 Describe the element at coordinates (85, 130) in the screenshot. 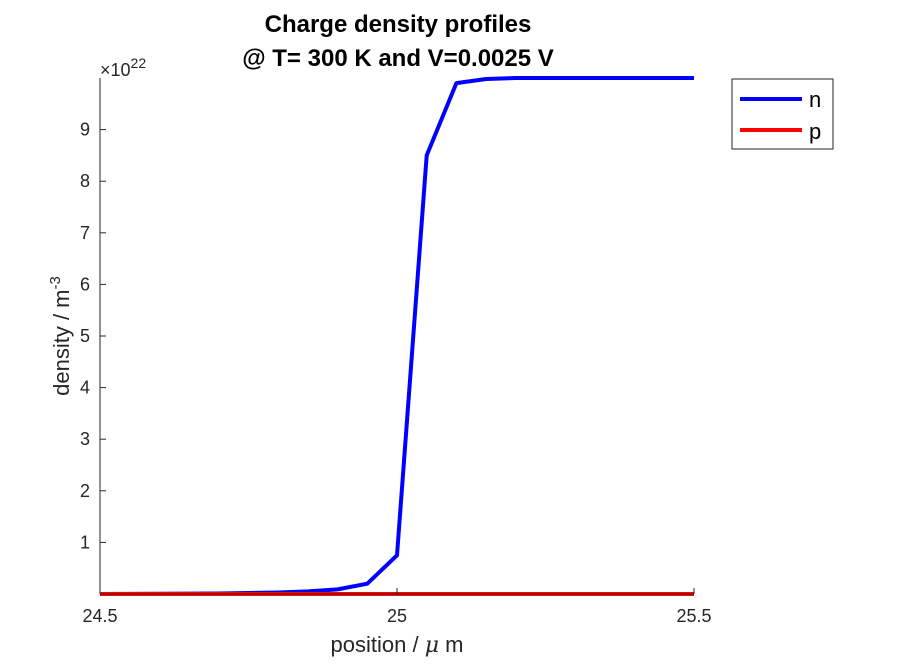

I see `y-tick-label: 9` at that location.